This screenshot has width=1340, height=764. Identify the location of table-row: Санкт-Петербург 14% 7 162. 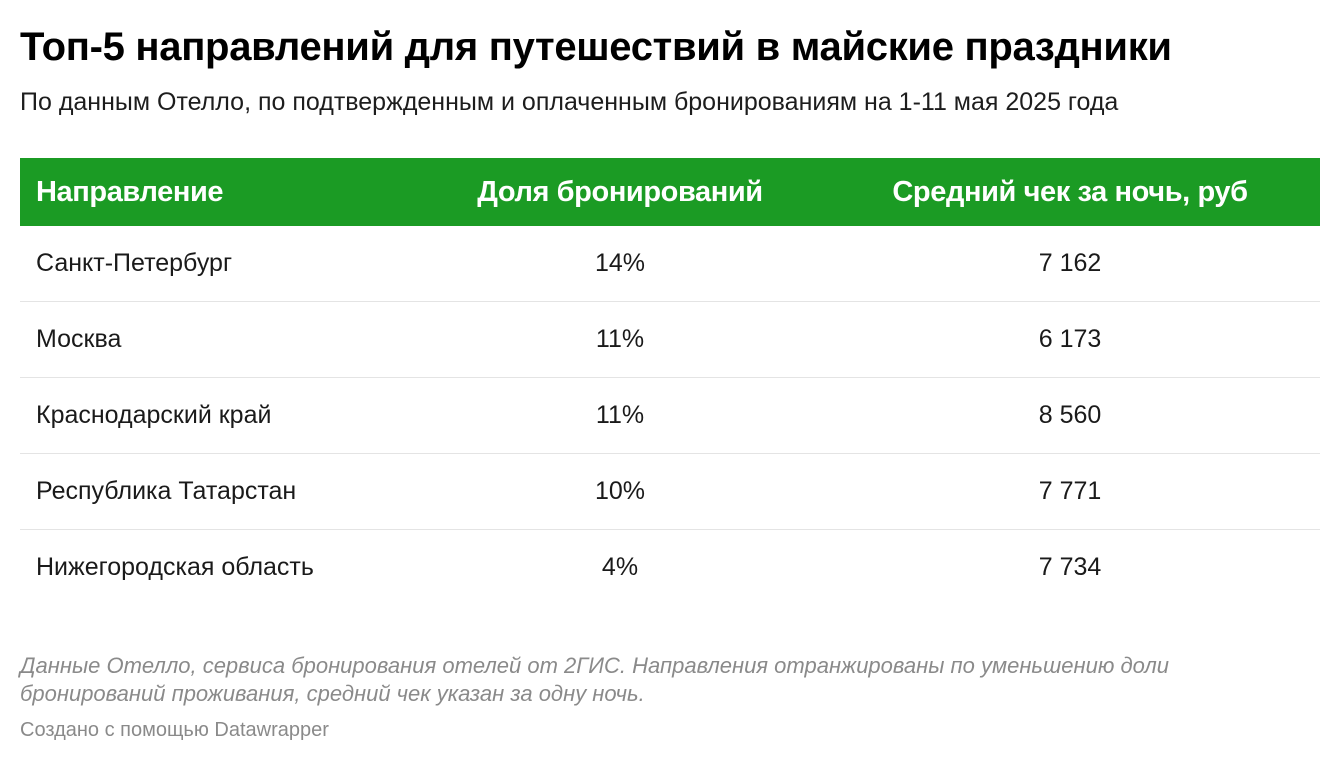
(670, 264).